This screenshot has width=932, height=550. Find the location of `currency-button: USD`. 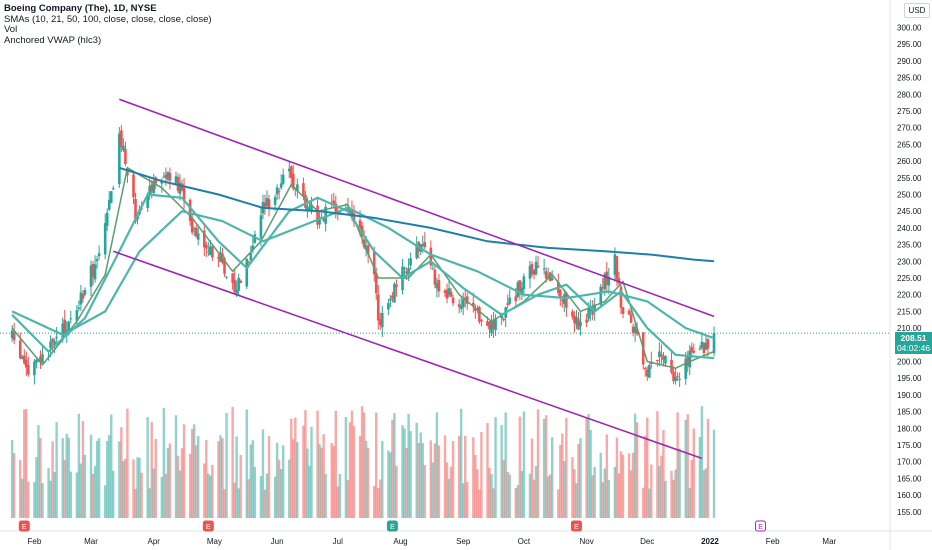

currency-button: USD is located at coordinates (917, 10).